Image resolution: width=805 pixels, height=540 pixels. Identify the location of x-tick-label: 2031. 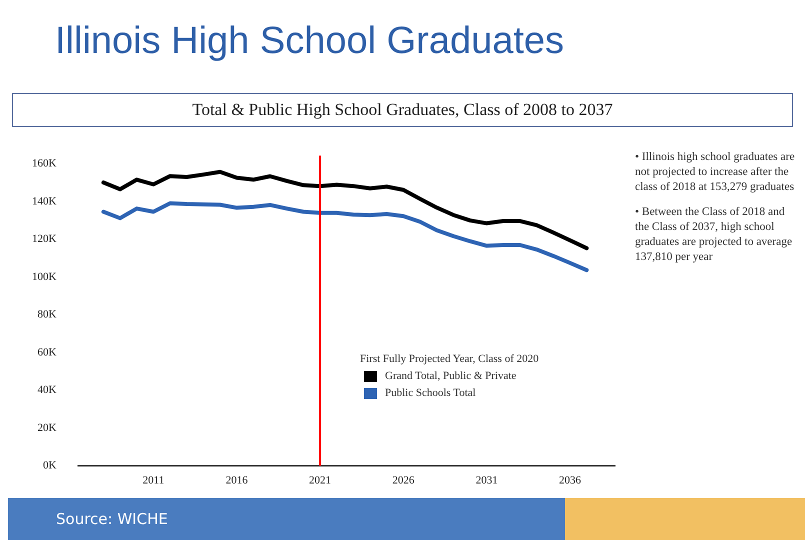
(487, 480).